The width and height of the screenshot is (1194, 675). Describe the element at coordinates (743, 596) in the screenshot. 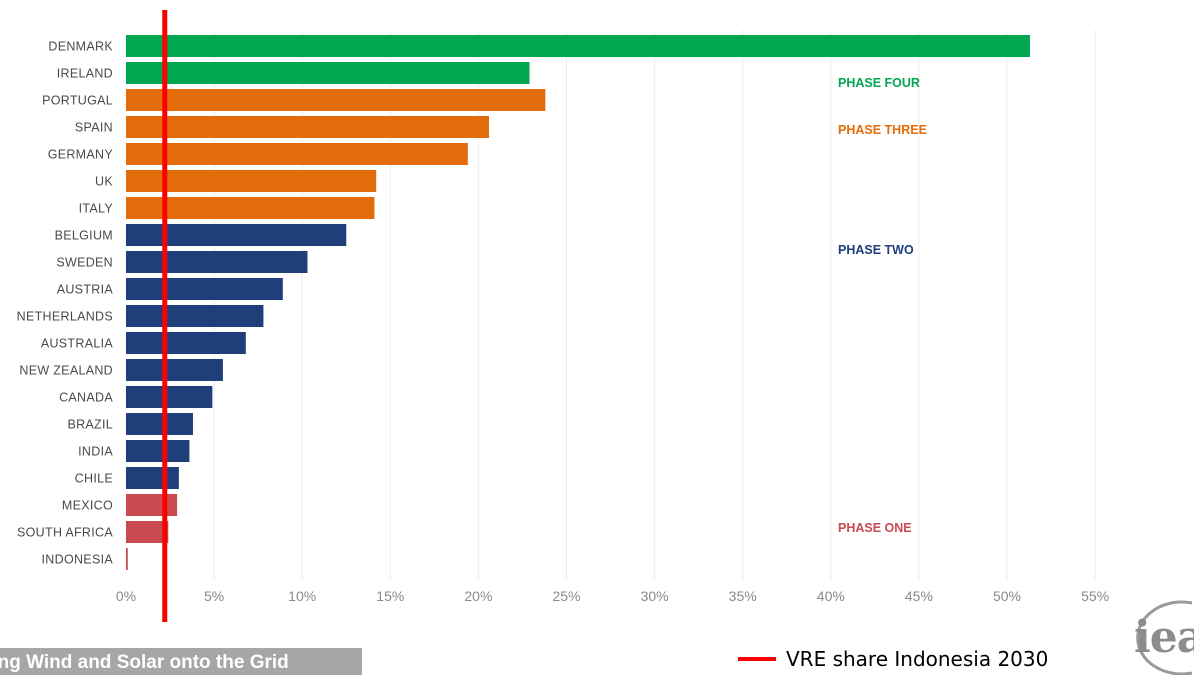

I see `x-tick-label: 35%` at that location.